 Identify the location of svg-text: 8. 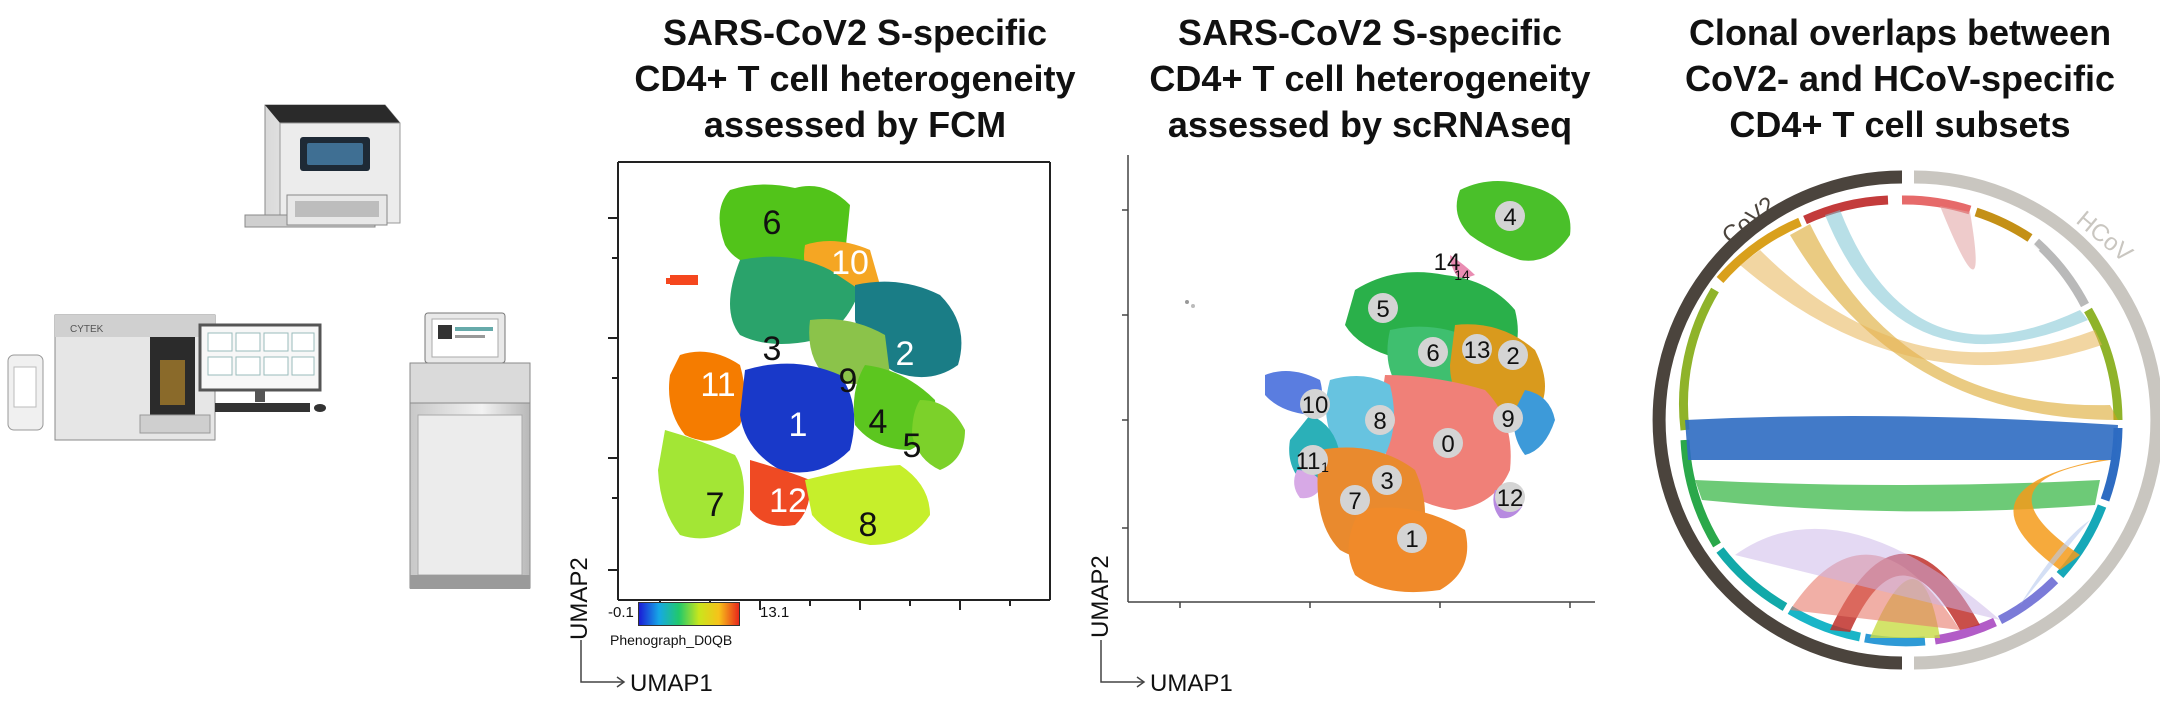
(1379, 421).